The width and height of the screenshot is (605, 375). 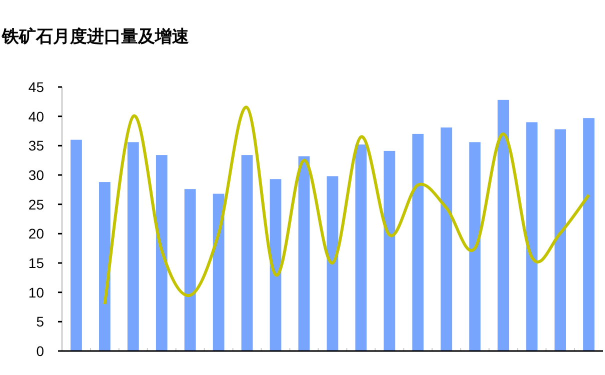 I want to click on ytick: 30, so click(x=36, y=175).